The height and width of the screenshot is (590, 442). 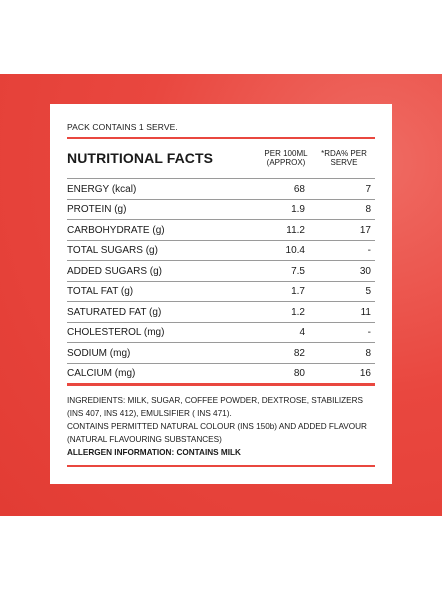 I want to click on bottom-rule, so click(x=221, y=466).